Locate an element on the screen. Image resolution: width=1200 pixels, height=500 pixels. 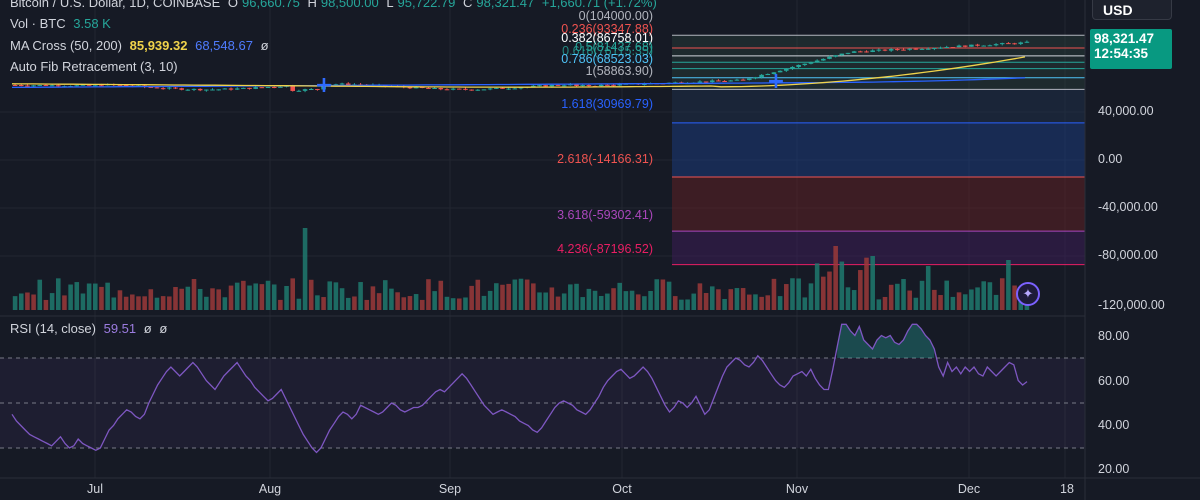
ma-cross-legend: MA Cross (50, 200) 85,939.32 68,548.67 ø is located at coordinates (141, 45).